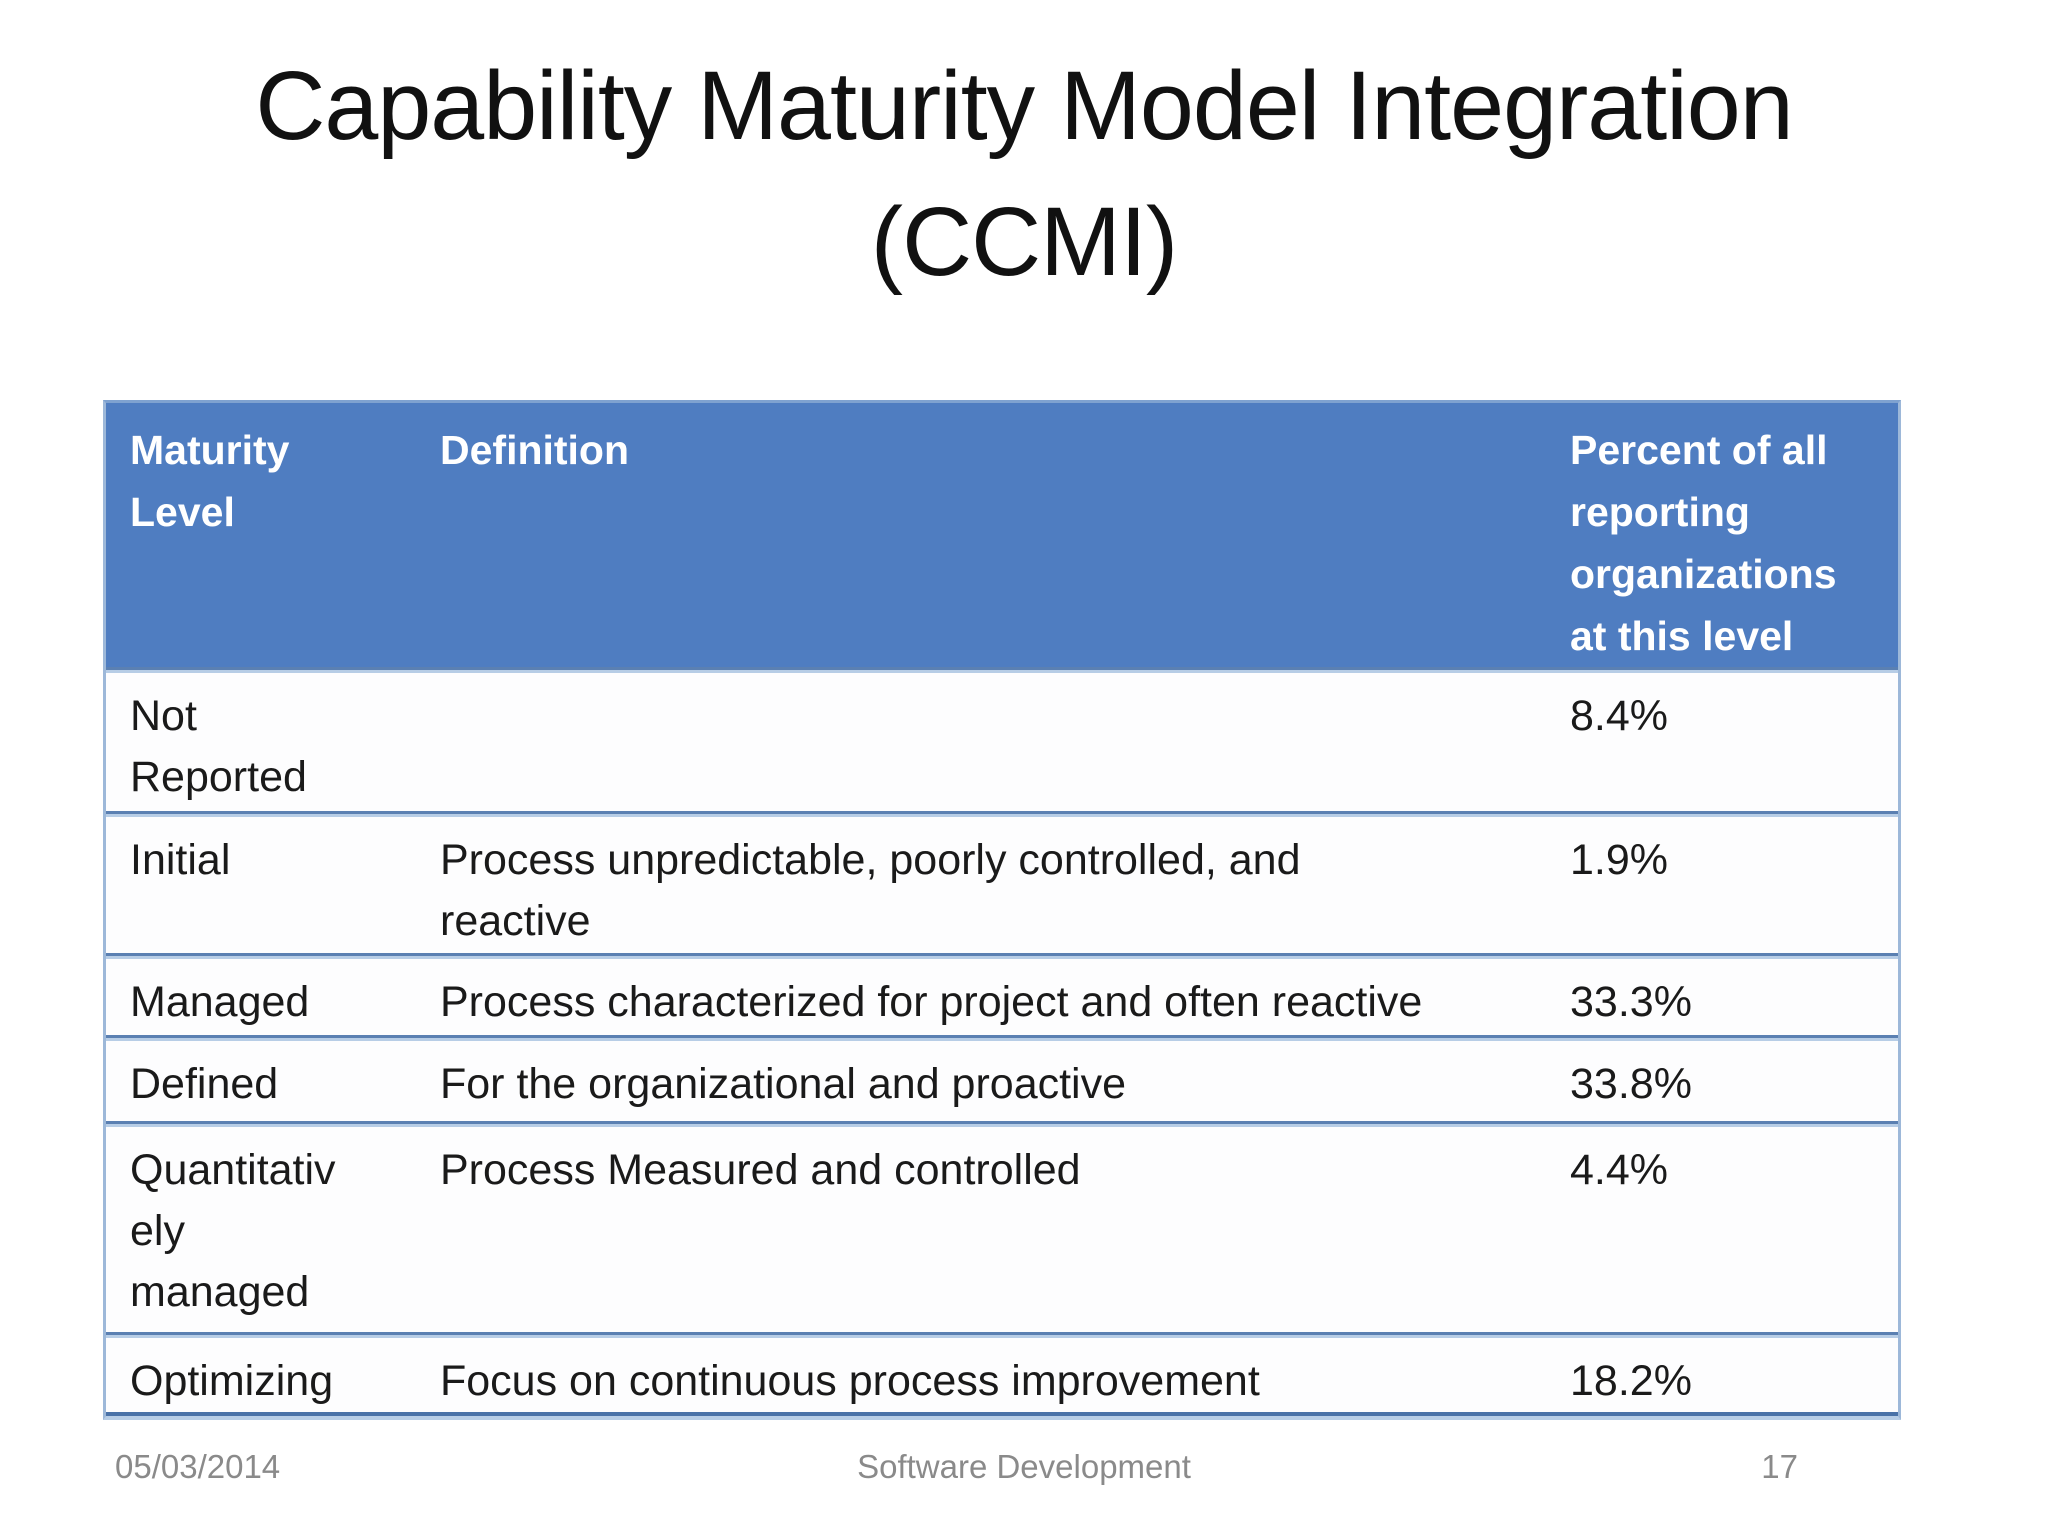 The width and height of the screenshot is (2048, 1536). What do you see at coordinates (1722, 1079) in the screenshot?
I see `cell-percent: 33.8%` at bounding box center [1722, 1079].